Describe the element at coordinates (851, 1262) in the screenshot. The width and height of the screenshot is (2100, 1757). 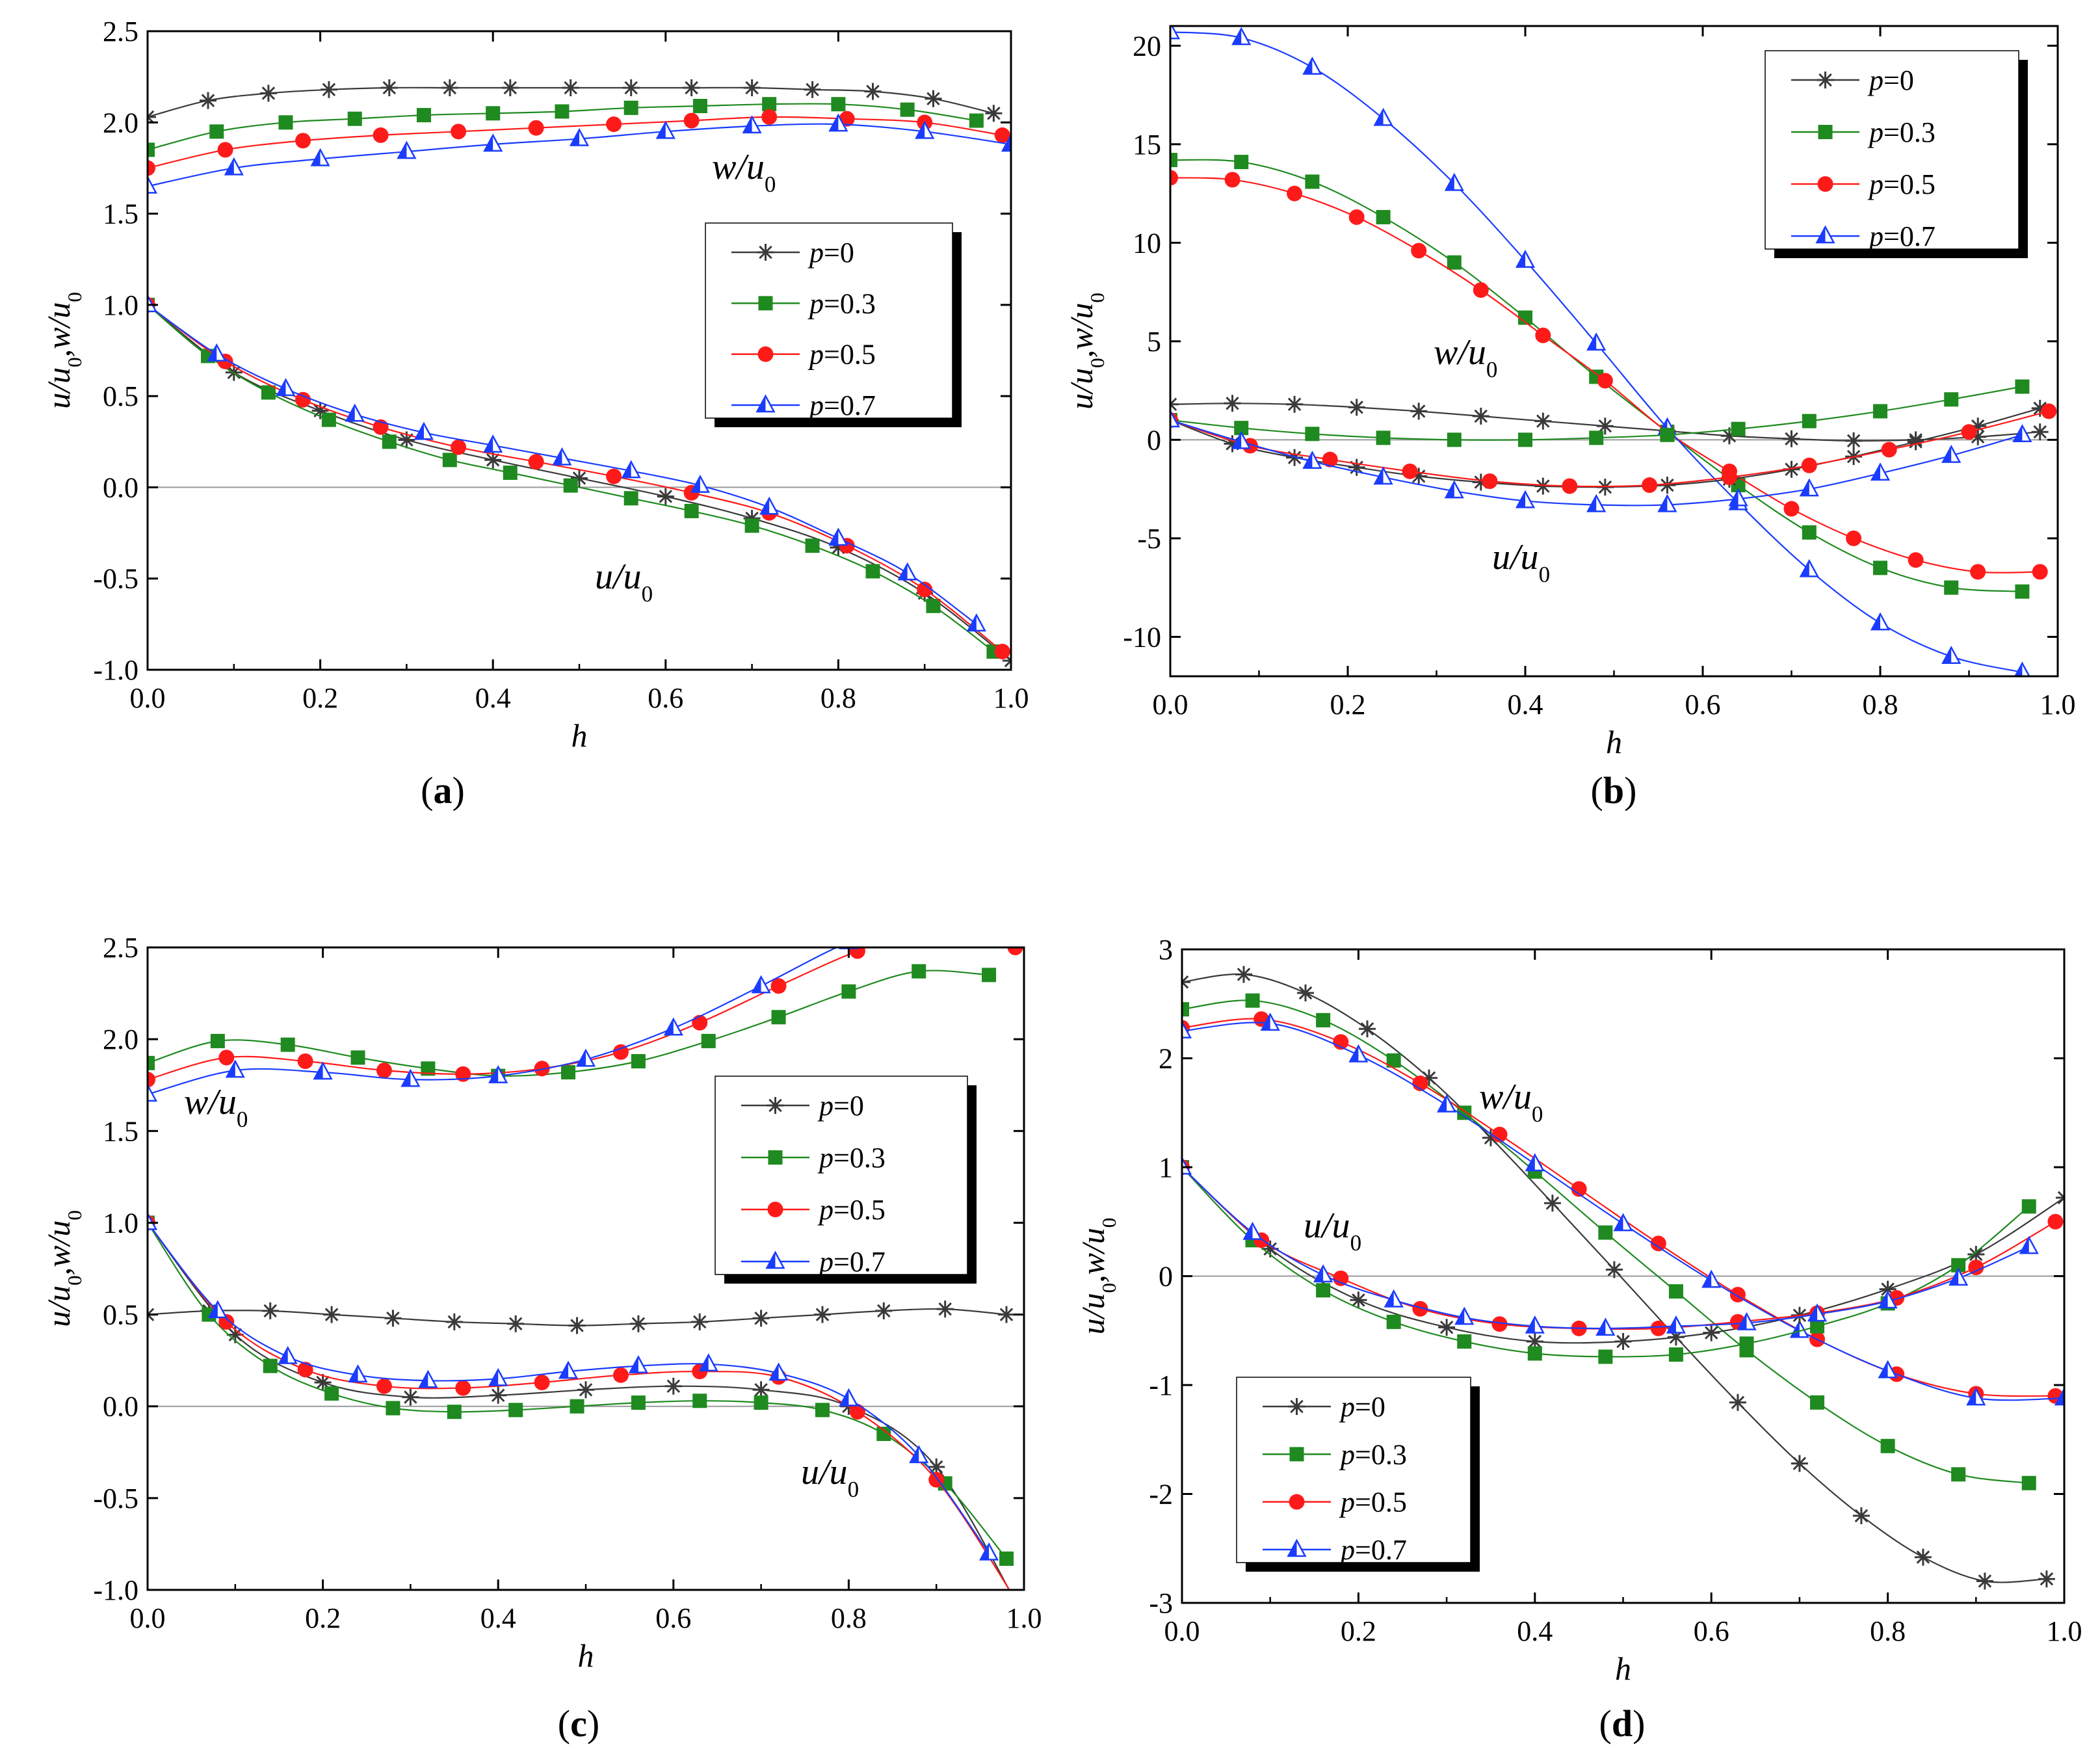
I see `legend-entry: p=0.7` at that location.